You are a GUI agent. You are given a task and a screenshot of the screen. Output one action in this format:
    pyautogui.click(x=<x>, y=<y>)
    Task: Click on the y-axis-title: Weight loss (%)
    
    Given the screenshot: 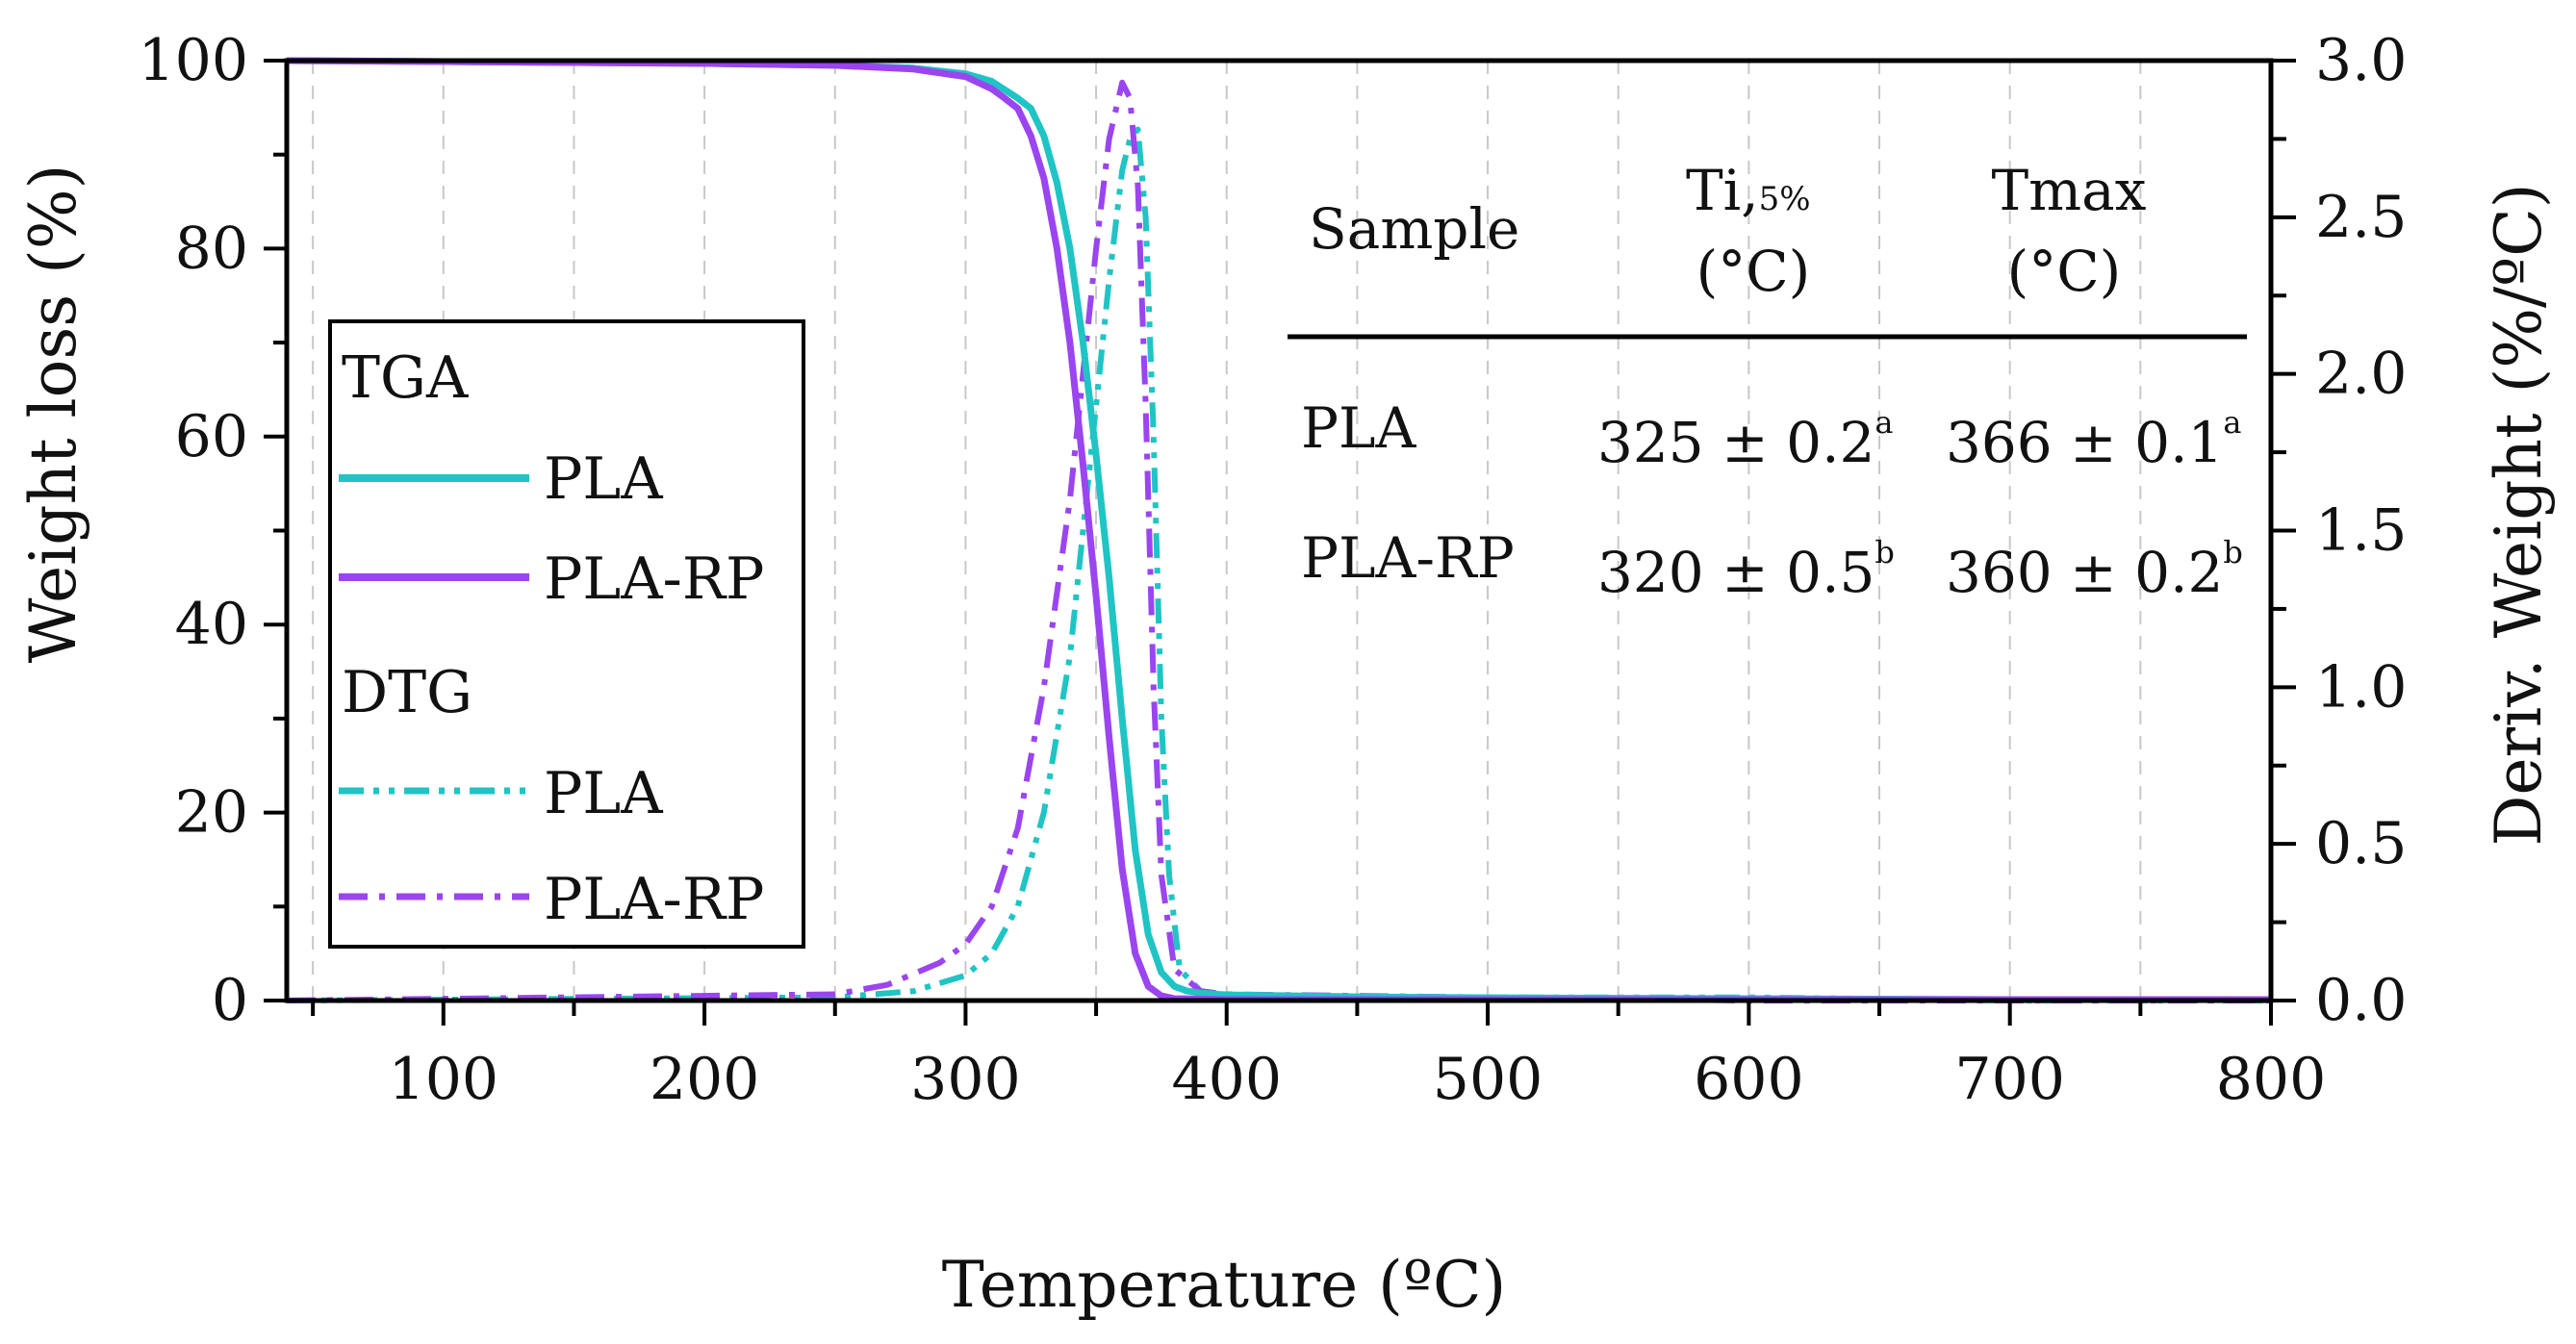 What is the action you would take?
    pyautogui.click(x=53, y=414)
    